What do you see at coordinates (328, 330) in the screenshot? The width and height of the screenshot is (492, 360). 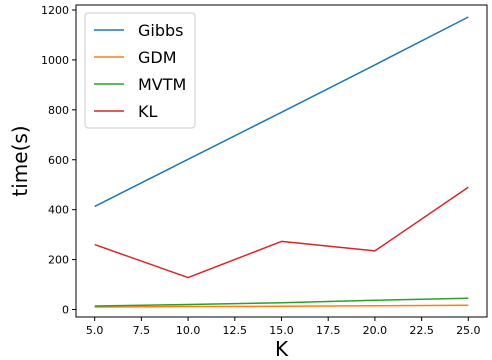 I see `x-tick-label: 17.5` at bounding box center [328, 330].